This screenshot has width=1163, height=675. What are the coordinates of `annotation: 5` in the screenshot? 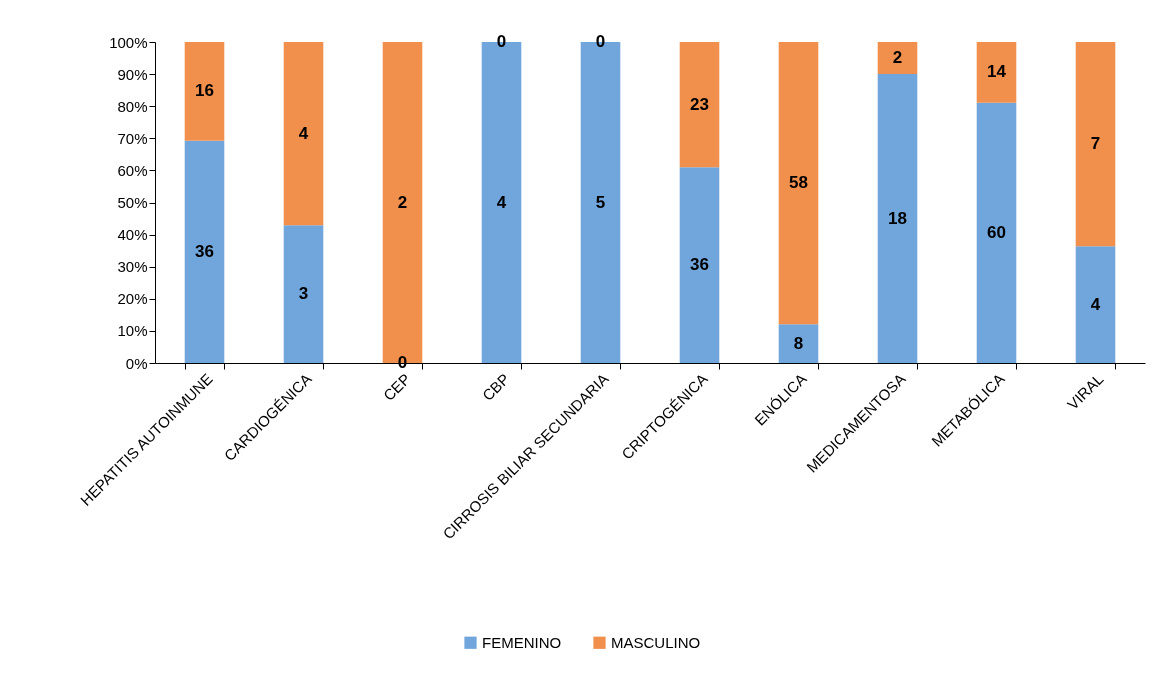 It's located at (600, 202).